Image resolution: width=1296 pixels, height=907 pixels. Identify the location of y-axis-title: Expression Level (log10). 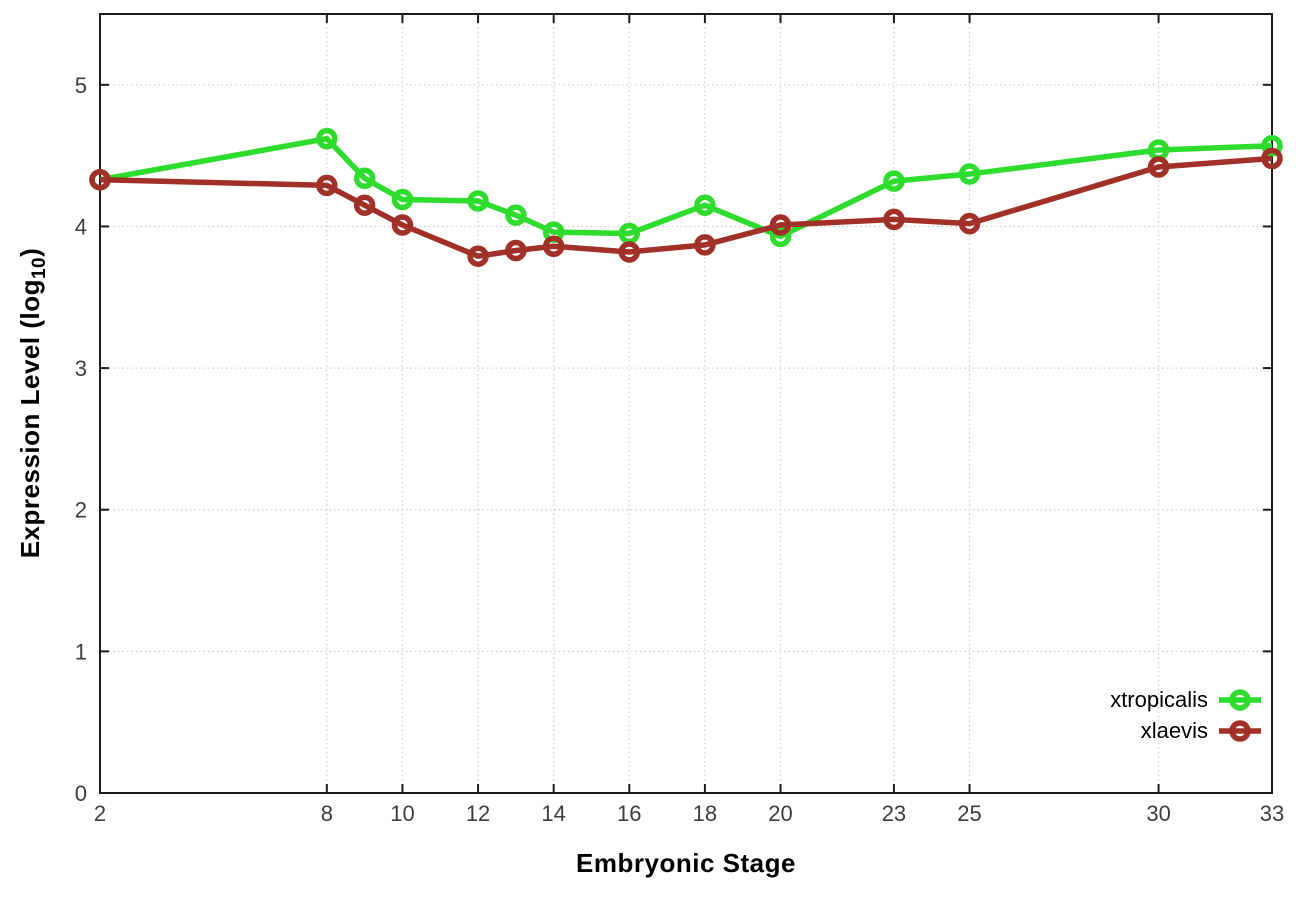
(33, 403).